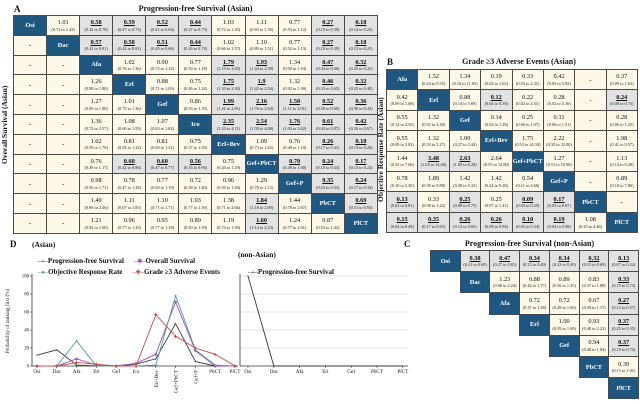 This screenshot has height=404, width=640. Describe the element at coordinates (623, 324) in the screenshot. I see `estimate-cell: 0.37 (0.25 to 0.55)` at that location.